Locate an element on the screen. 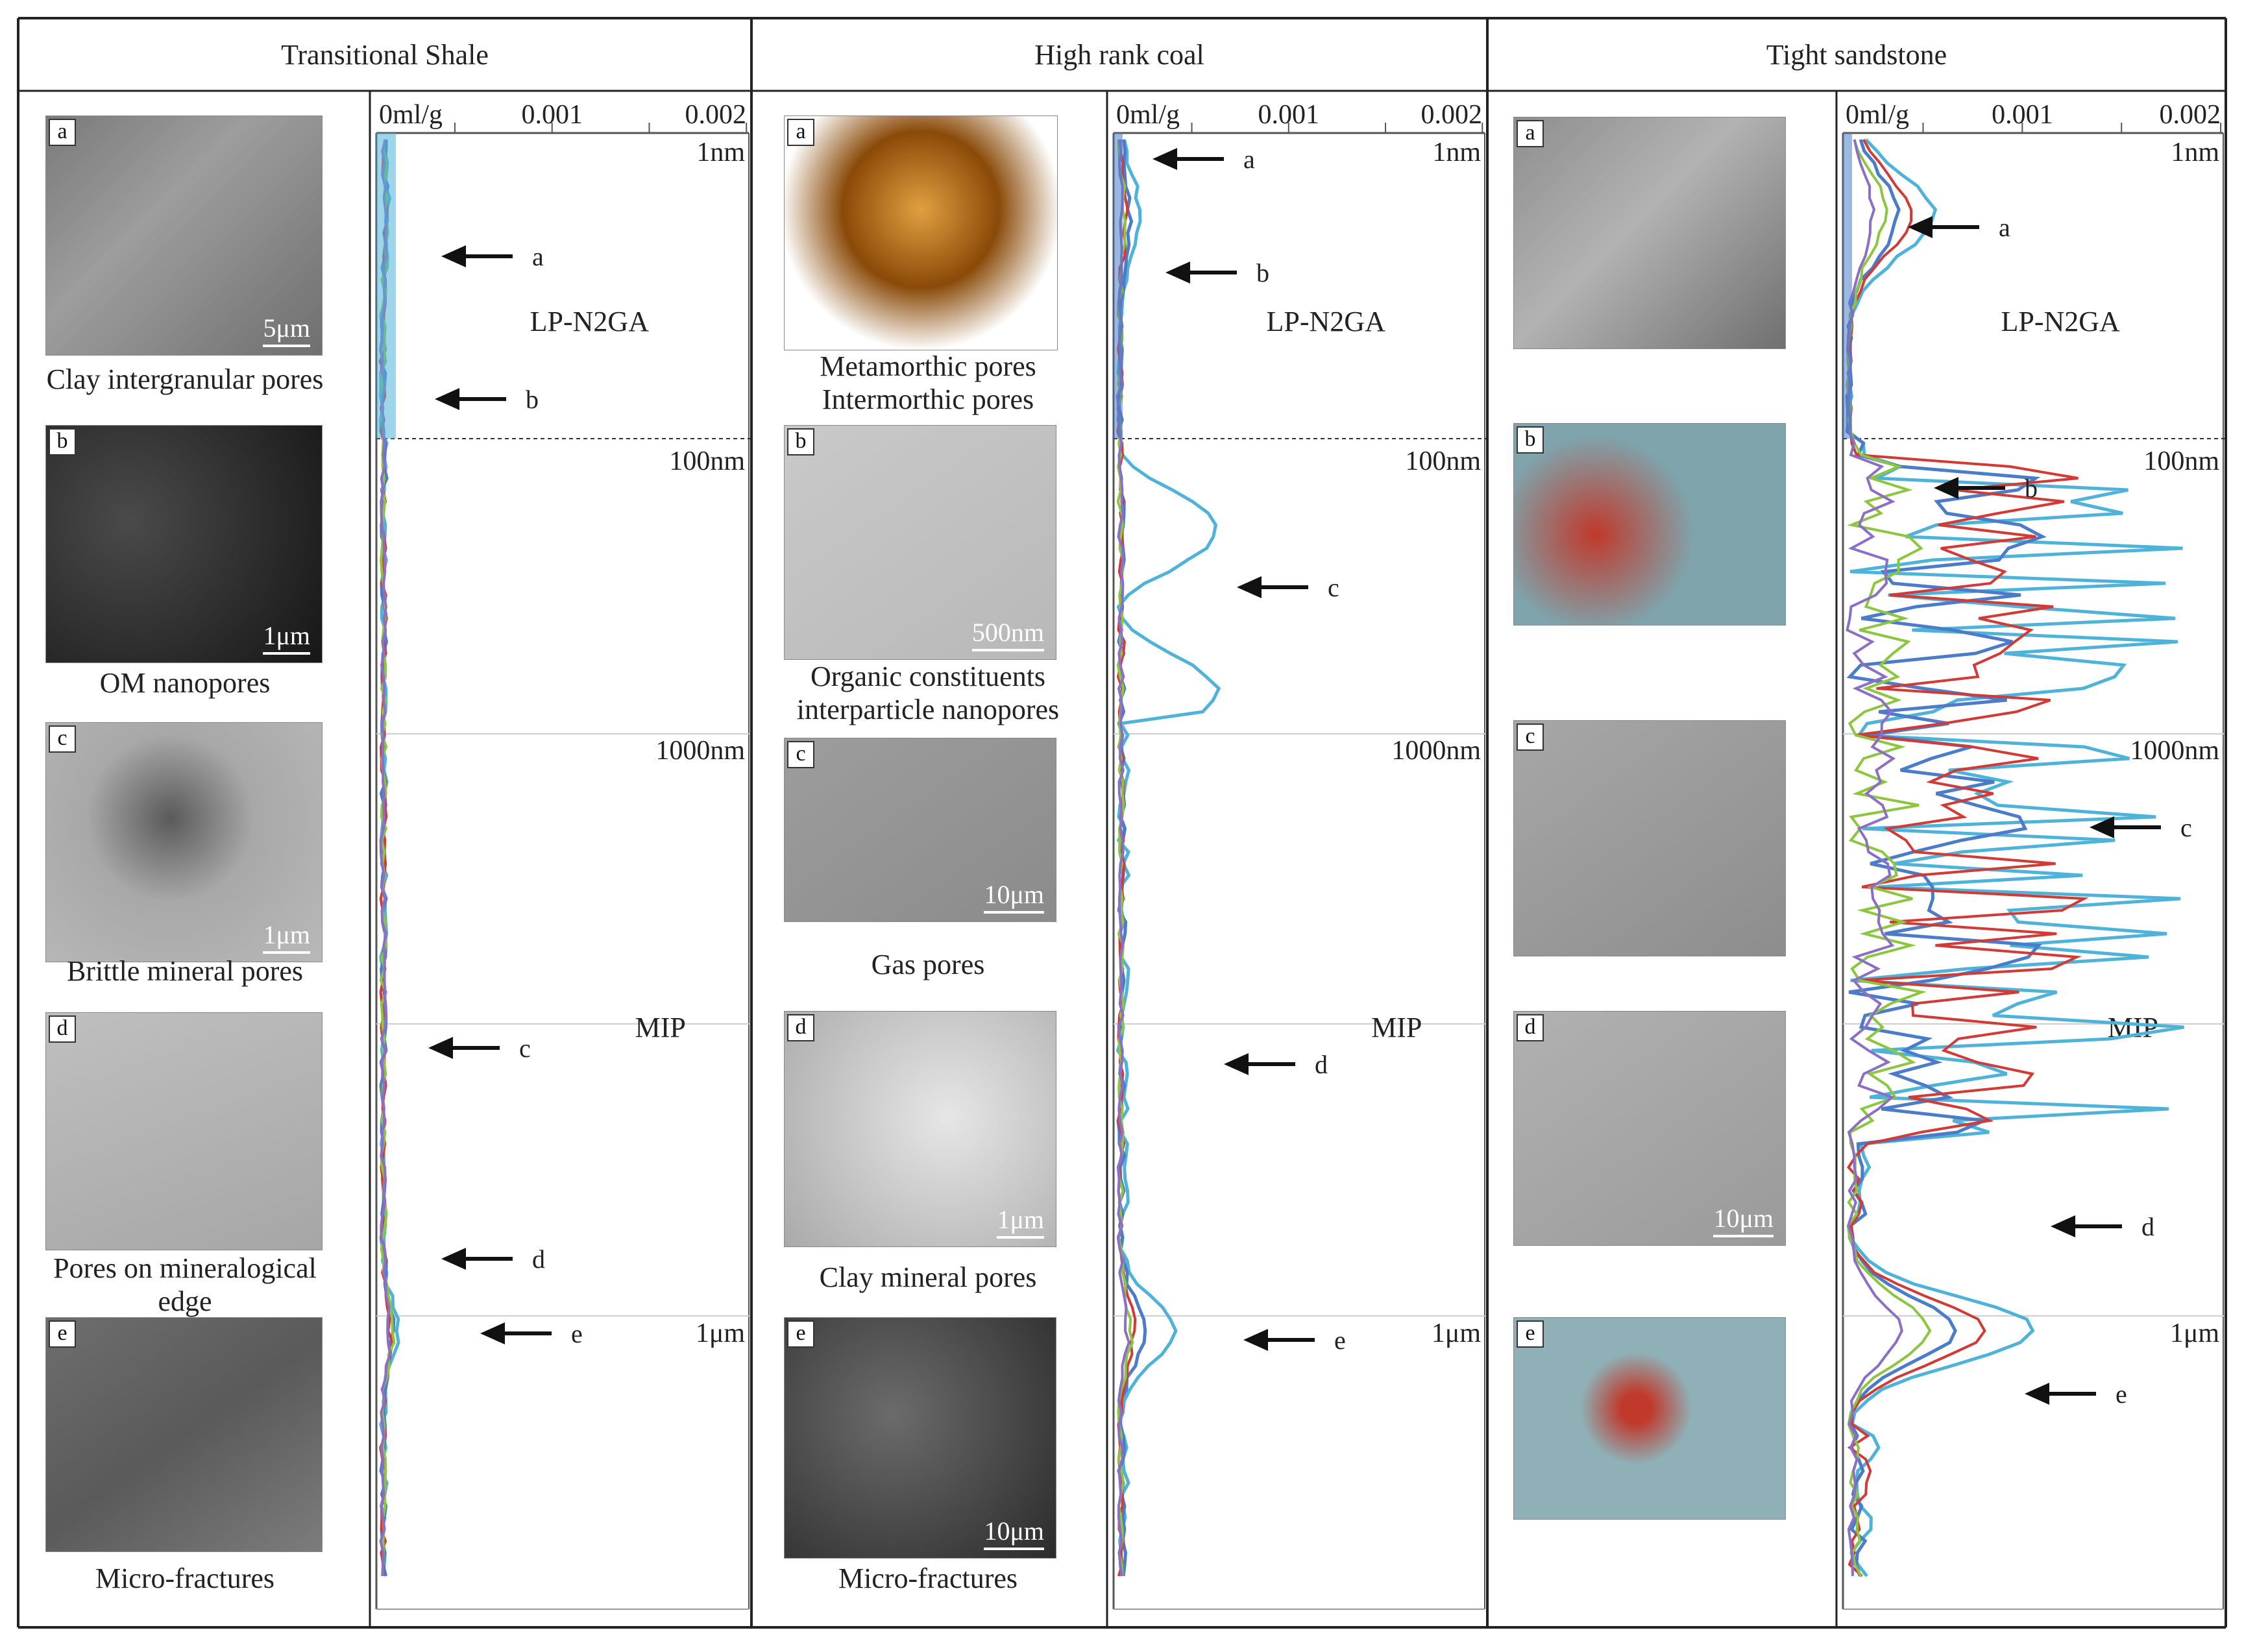 Image resolution: width=2244 pixels, height=1652 pixels. micrograph-1-3: d 1μm is located at coordinates (920, 1129).